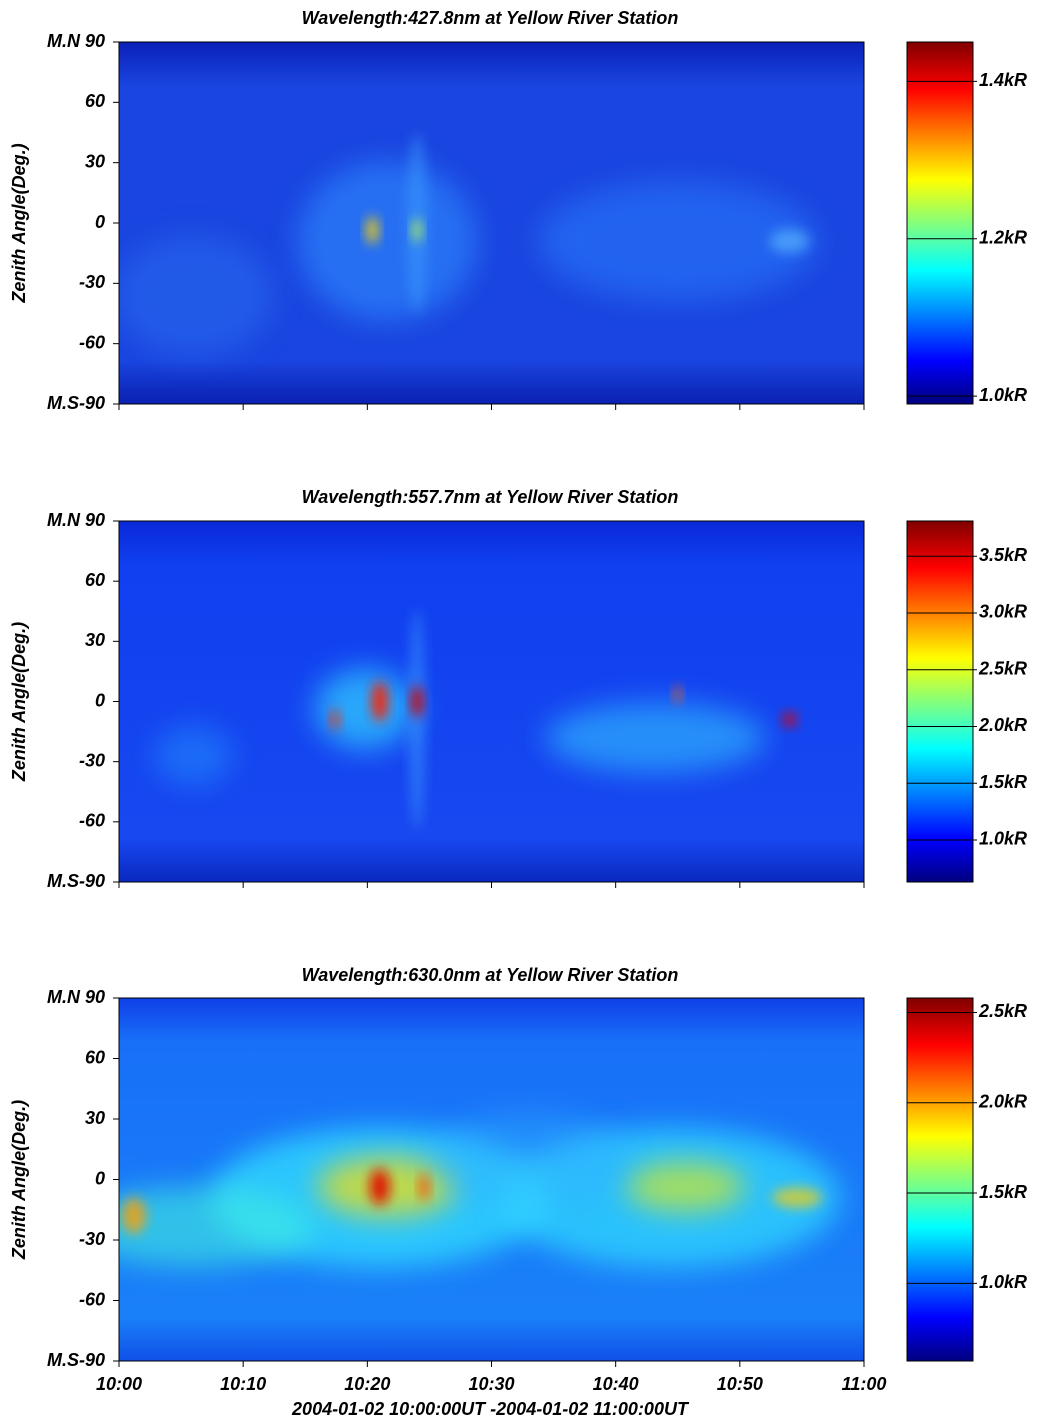 This screenshot has width=1039, height=1426. Describe the element at coordinates (1003, 555) in the screenshot. I see `colorbar-tick-label: 3.5kR` at that location.